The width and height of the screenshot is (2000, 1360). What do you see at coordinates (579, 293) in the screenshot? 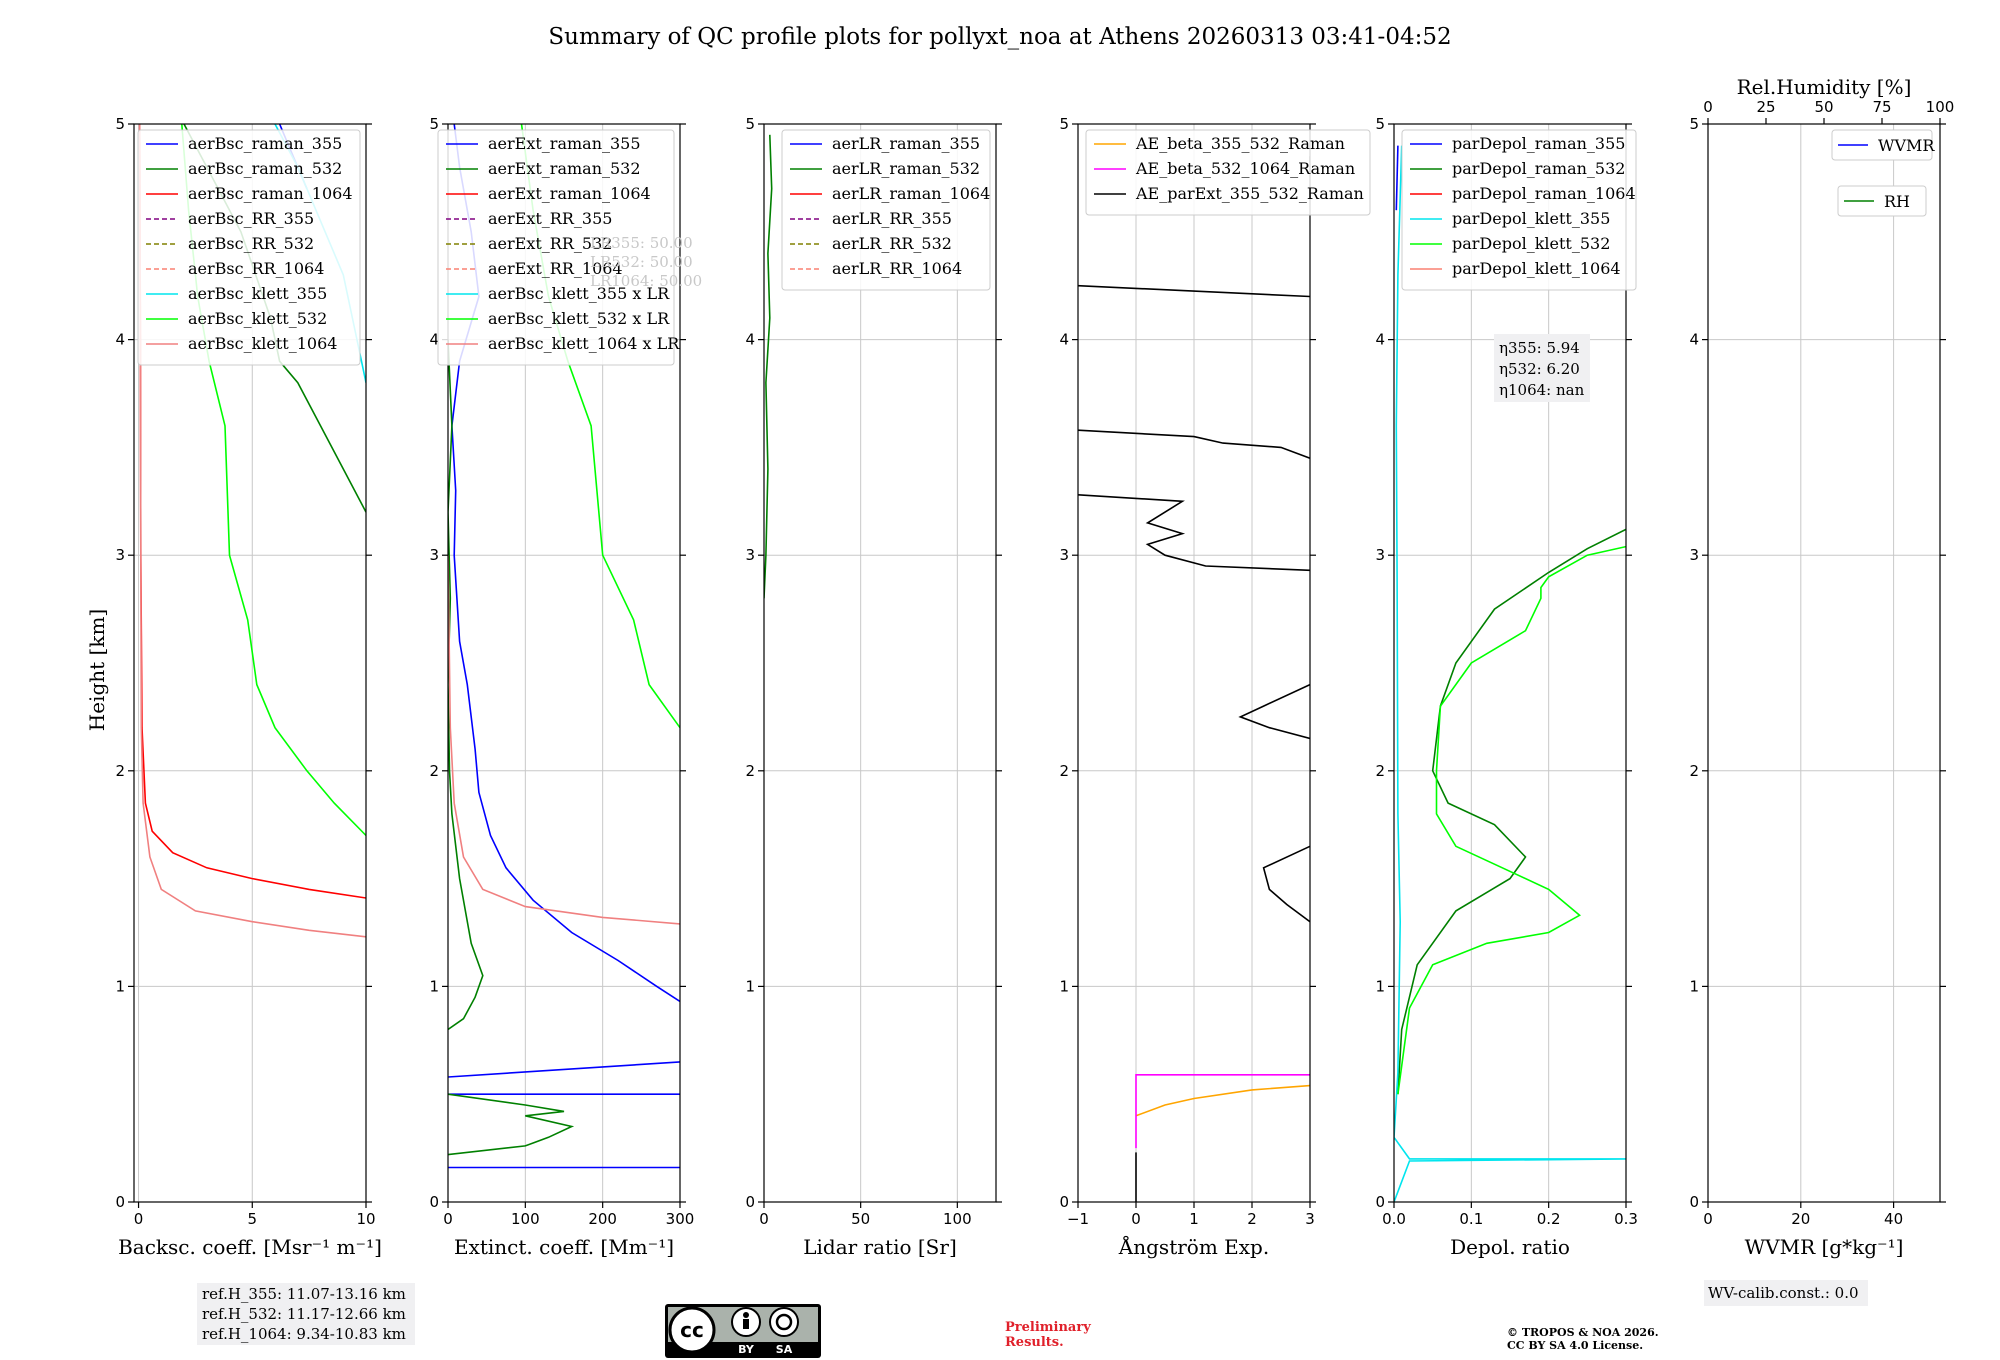
I see `legend-label: aerBsc_klett_355 x LR` at bounding box center [579, 293].